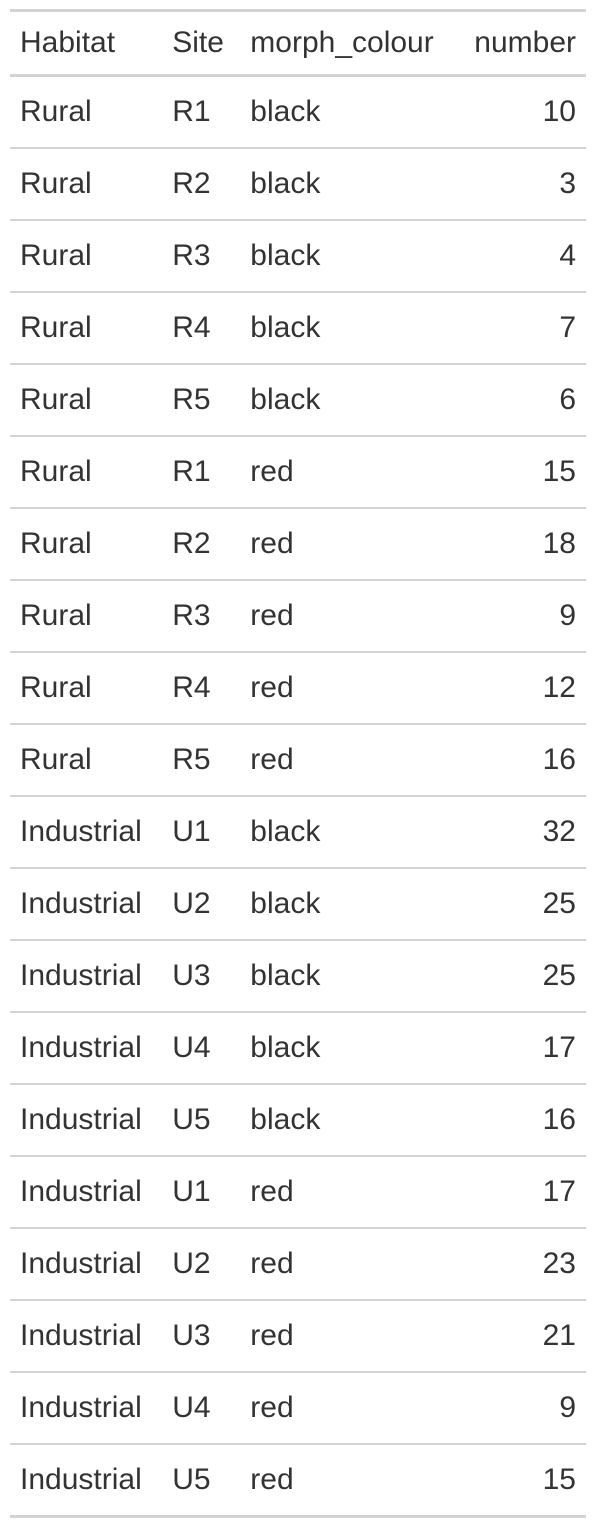 The image size is (596, 1530). Describe the element at coordinates (298, 1192) in the screenshot. I see `table-row: Industrial U1 red 17` at that location.